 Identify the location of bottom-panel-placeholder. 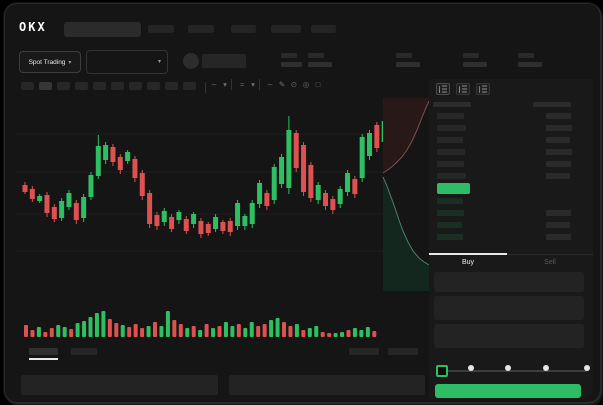
(119, 385).